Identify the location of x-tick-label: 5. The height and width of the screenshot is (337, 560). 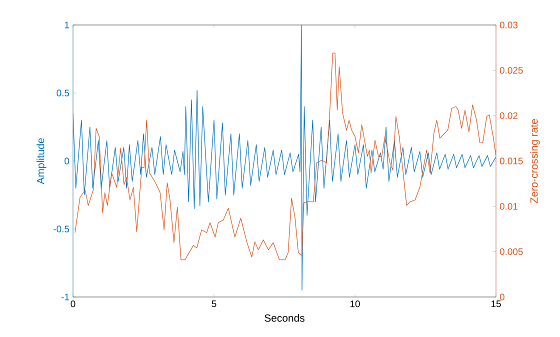
(214, 304).